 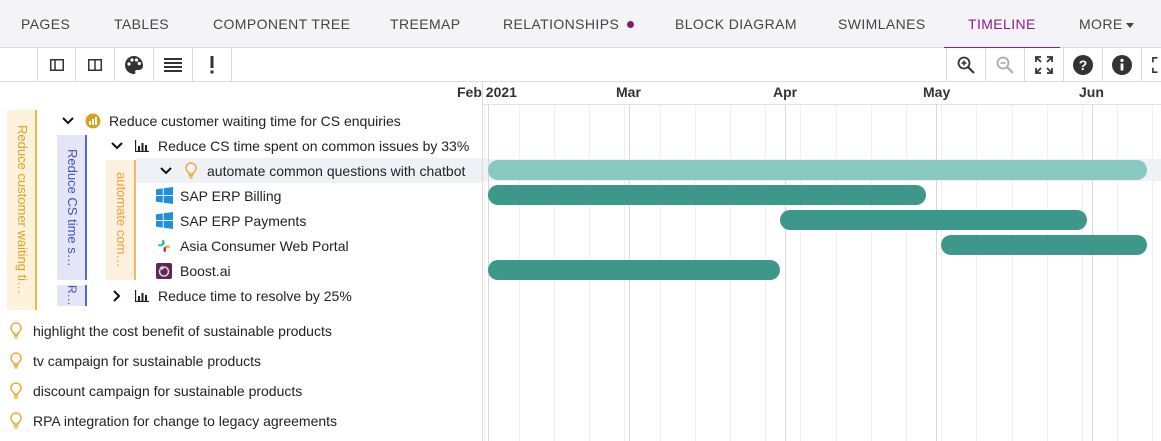 What do you see at coordinates (230, 220) in the screenshot?
I see `tree-row-application: SAP ERP Payments` at bounding box center [230, 220].